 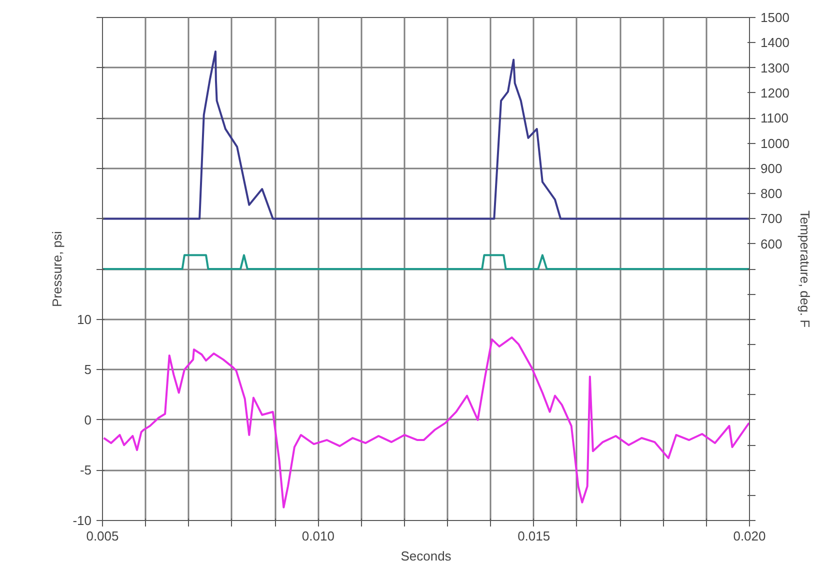 I want to click on y2-tick-label: 600, so click(x=771, y=244).